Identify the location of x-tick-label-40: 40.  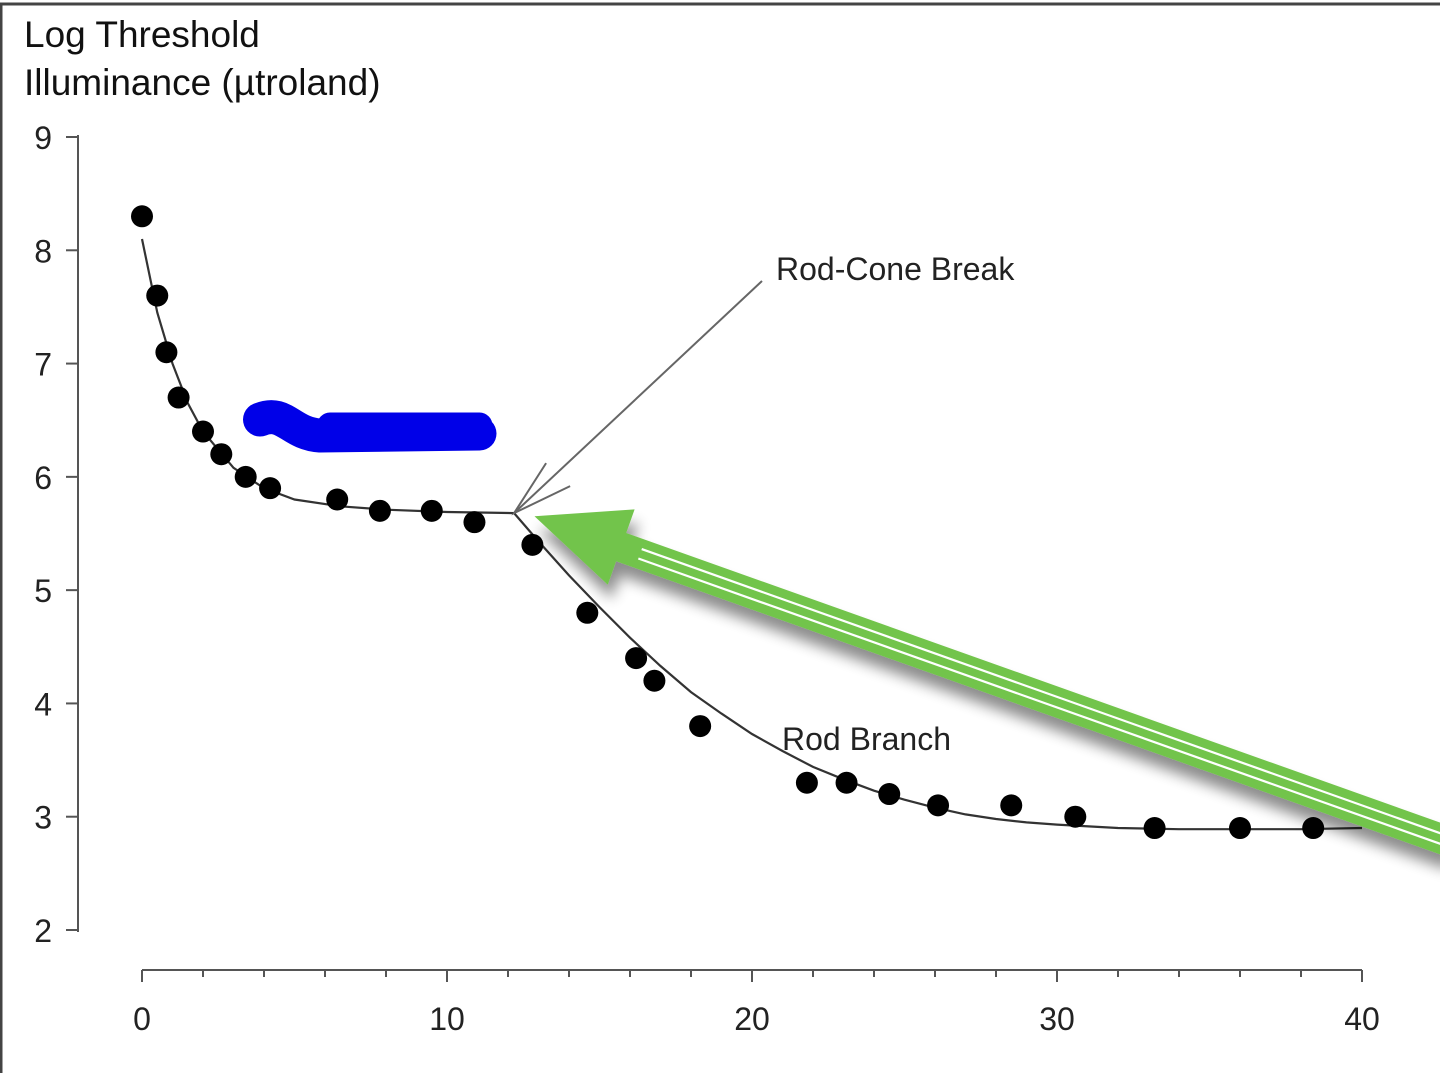
(1362, 1019).